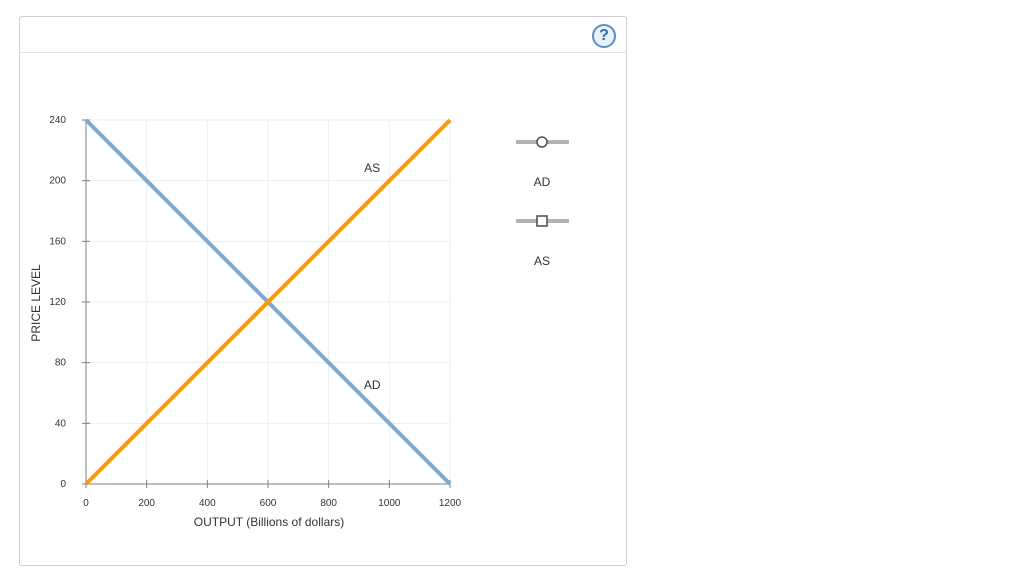 The width and height of the screenshot is (1015, 571). I want to click on annotation-ad: AD, so click(372, 385).